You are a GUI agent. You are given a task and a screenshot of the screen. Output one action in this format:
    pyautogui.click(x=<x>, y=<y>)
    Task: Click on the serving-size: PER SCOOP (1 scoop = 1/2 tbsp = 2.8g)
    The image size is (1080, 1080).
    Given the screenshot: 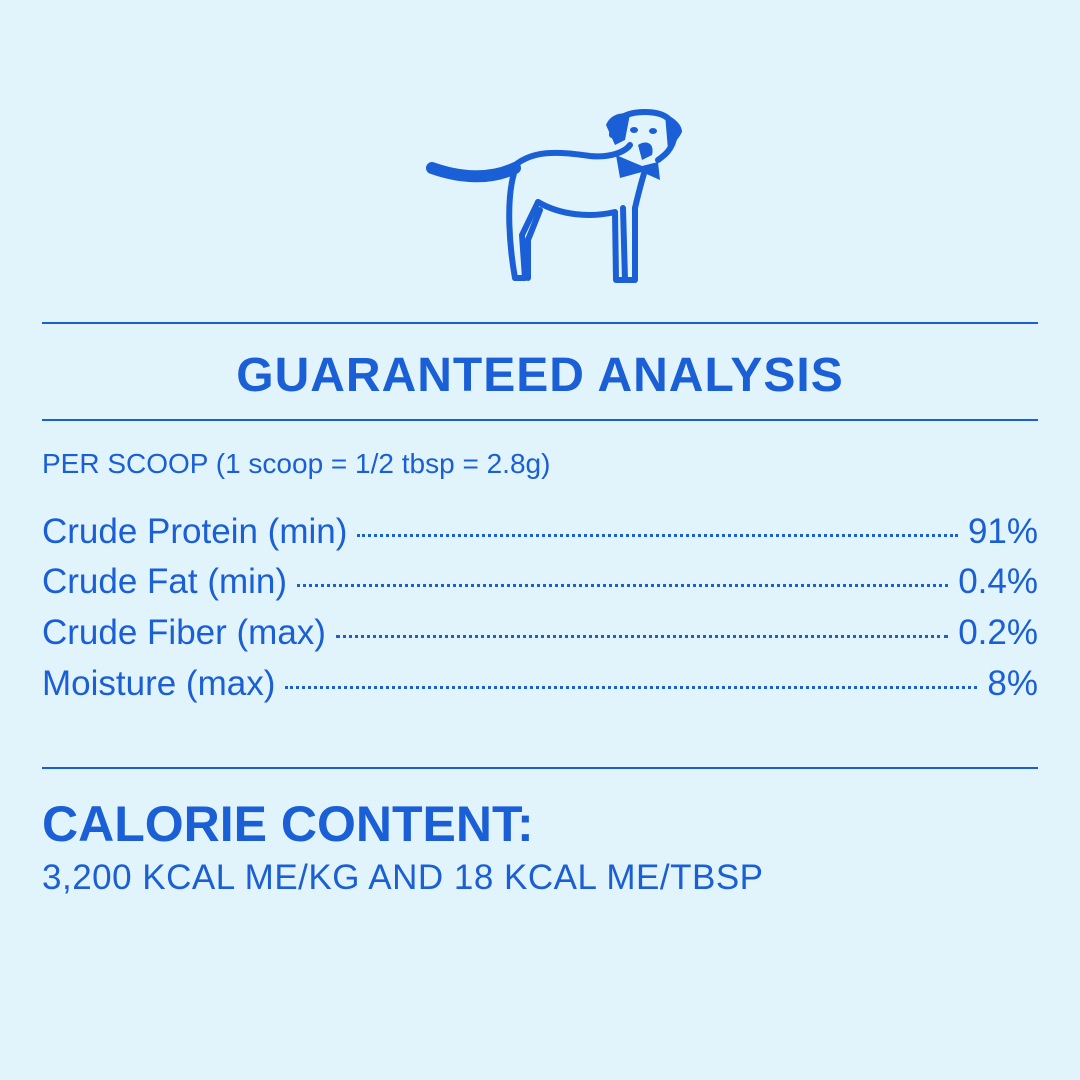 What is the action you would take?
    pyautogui.click(x=296, y=463)
    